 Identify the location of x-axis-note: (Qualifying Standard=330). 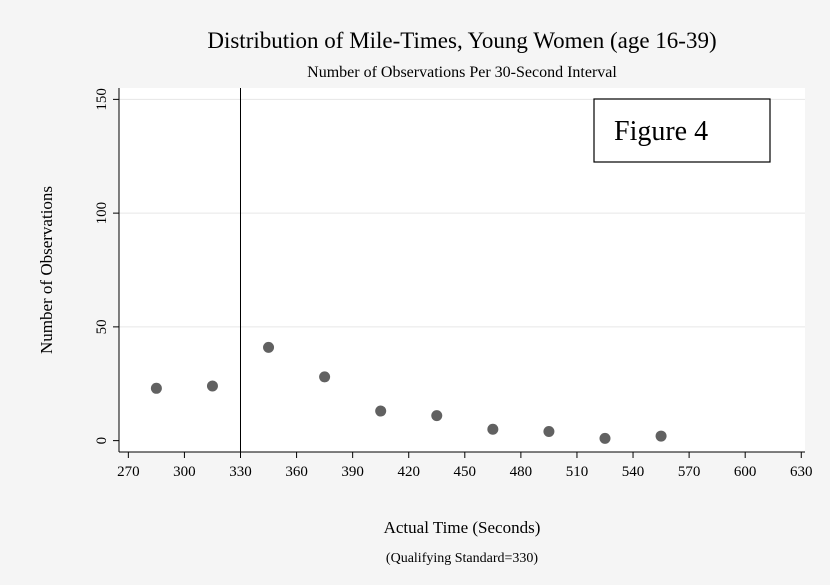
(462, 558).